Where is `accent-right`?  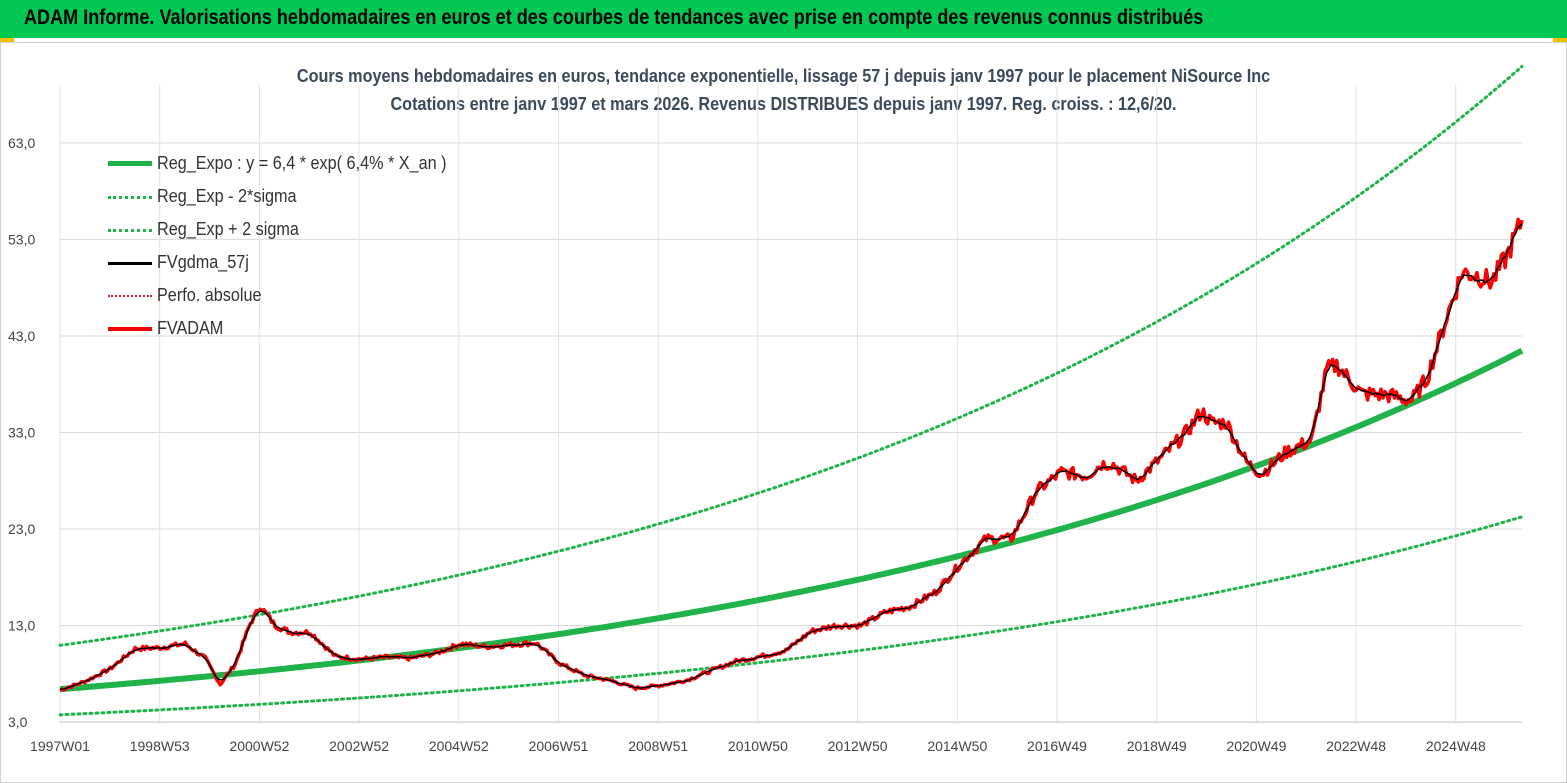
accent-right is located at coordinates (1560, 40).